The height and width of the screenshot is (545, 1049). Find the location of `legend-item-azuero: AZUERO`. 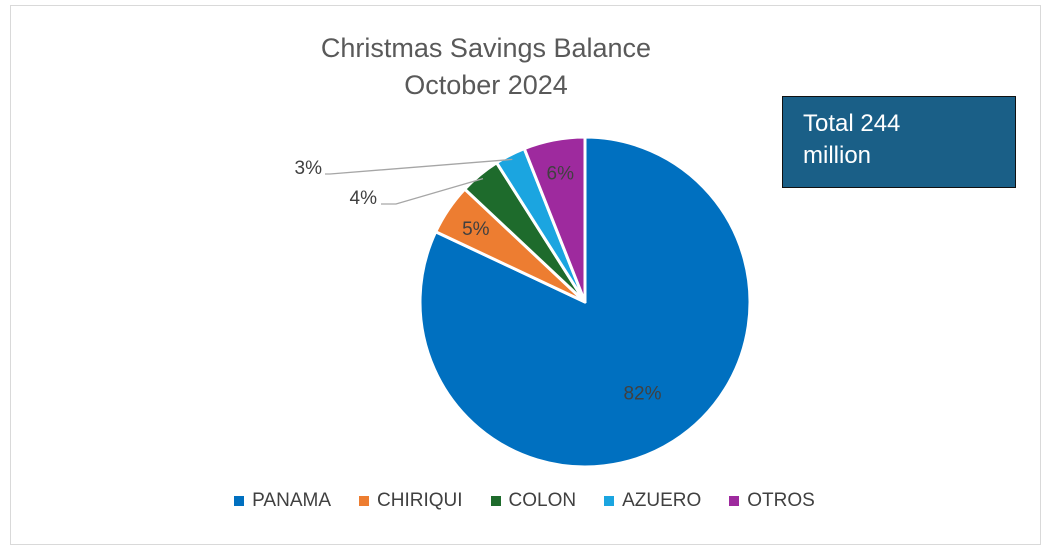

legend-item-azuero: AZUERO is located at coordinates (652, 501).